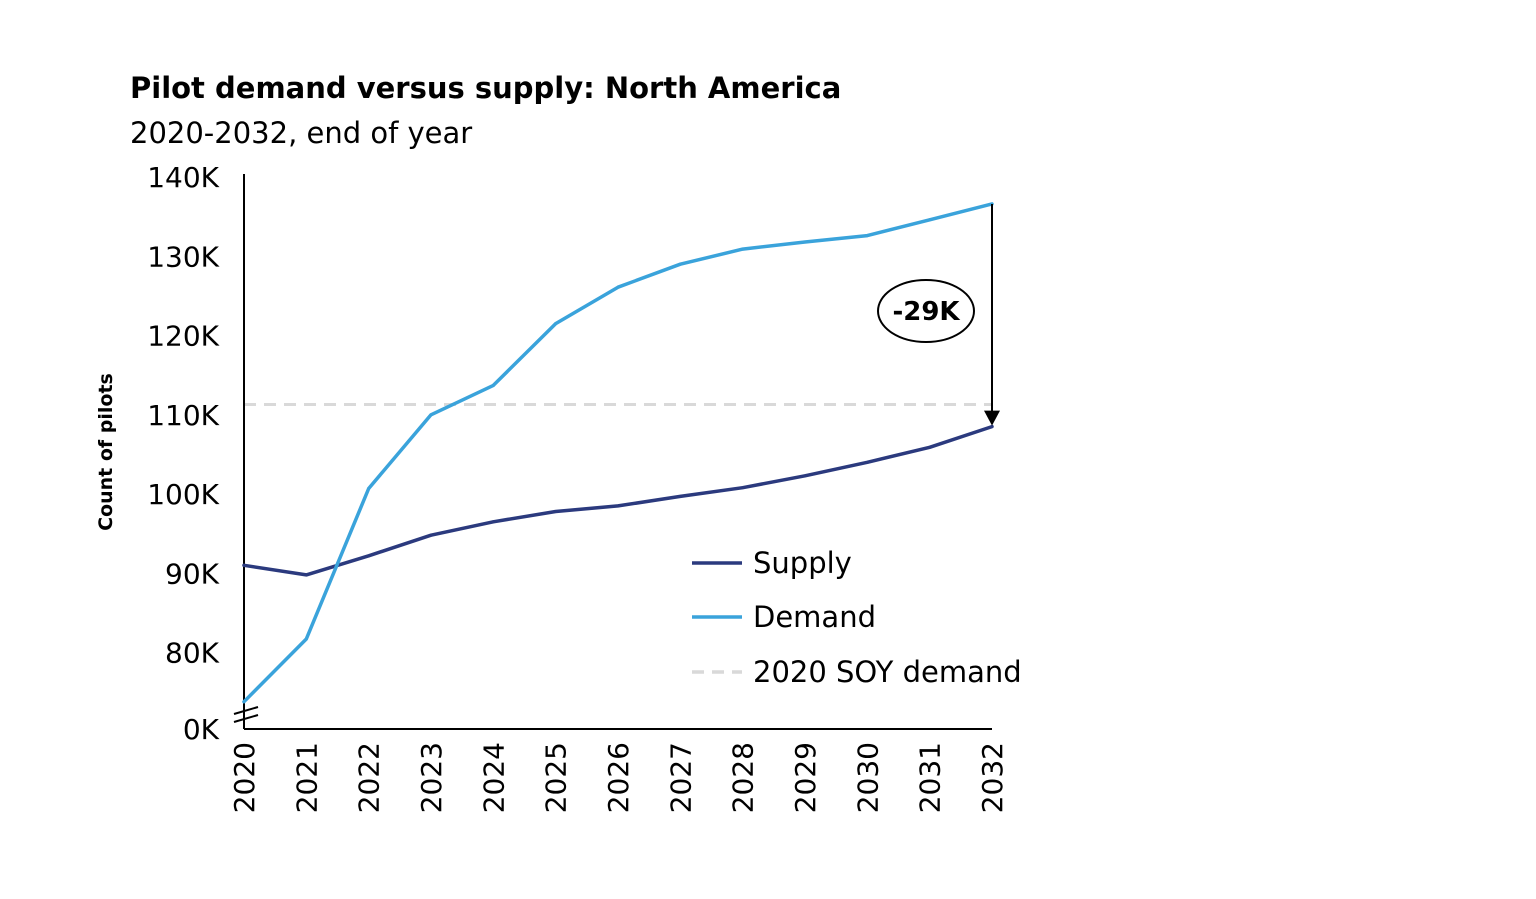  Describe the element at coordinates (183, 177) in the screenshot. I see `y-tick-label: 140K` at that location.